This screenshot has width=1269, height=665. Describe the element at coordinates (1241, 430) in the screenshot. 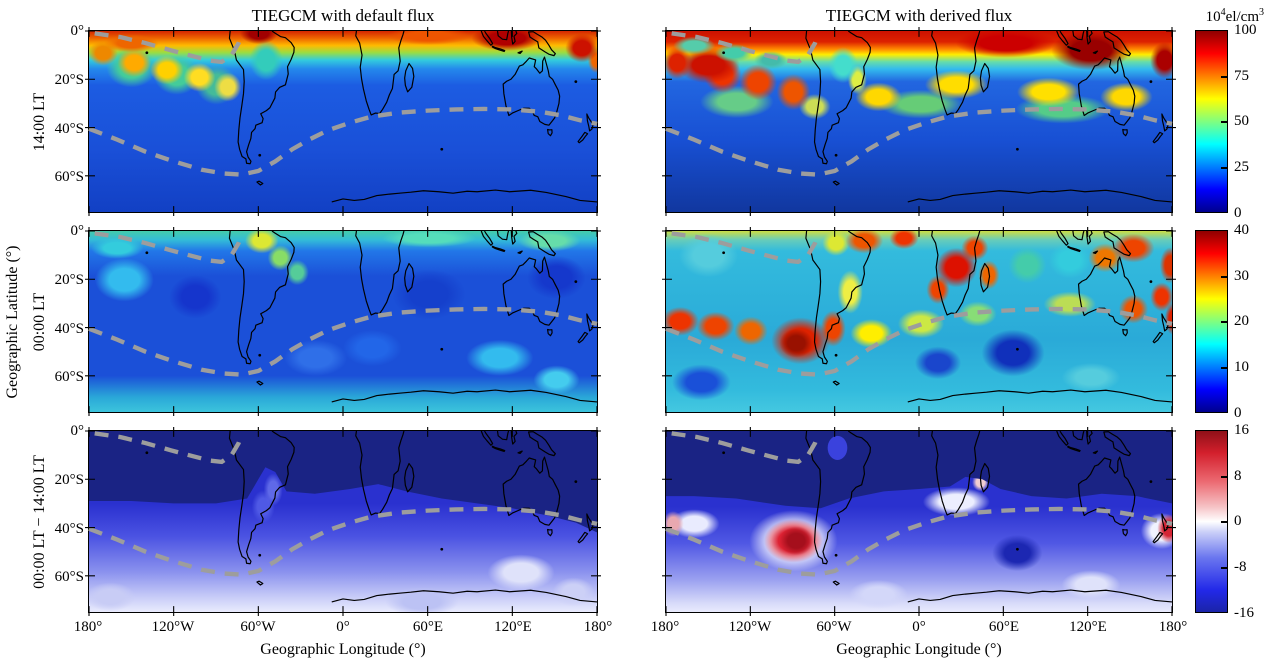

I see `cb3-tick-label: 16` at that location.